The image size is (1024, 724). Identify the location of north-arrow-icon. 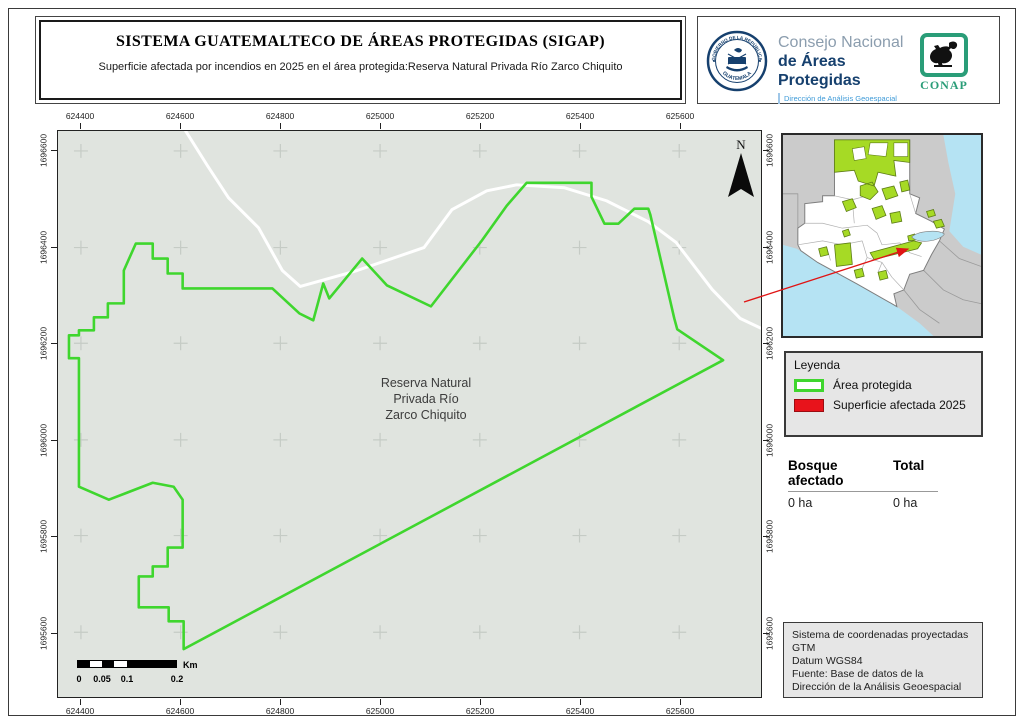
(741, 175).